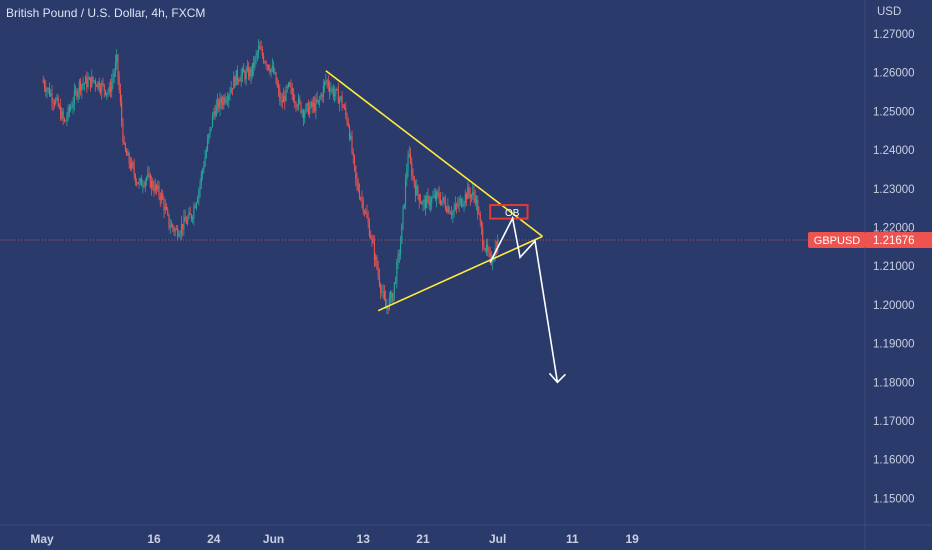 Image resolution: width=932 pixels, height=550 pixels. Describe the element at coordinates (894, 345) in the screenshot. I see `y-tick-label: 1.19000` at that location.